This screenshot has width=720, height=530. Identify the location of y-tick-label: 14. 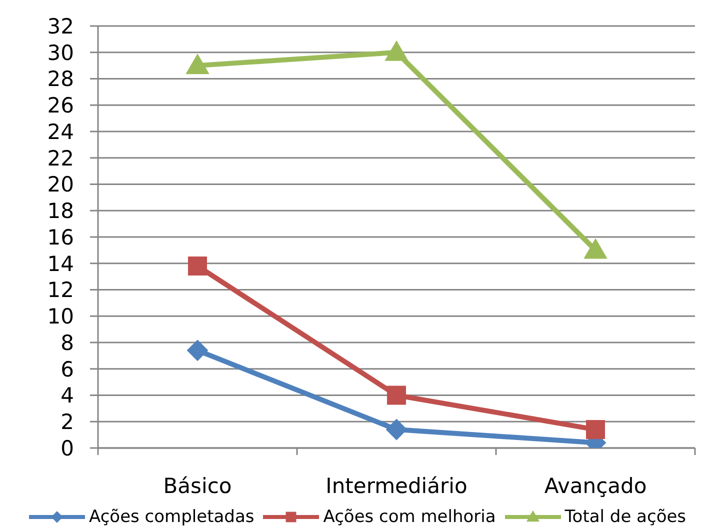
(60, 264).